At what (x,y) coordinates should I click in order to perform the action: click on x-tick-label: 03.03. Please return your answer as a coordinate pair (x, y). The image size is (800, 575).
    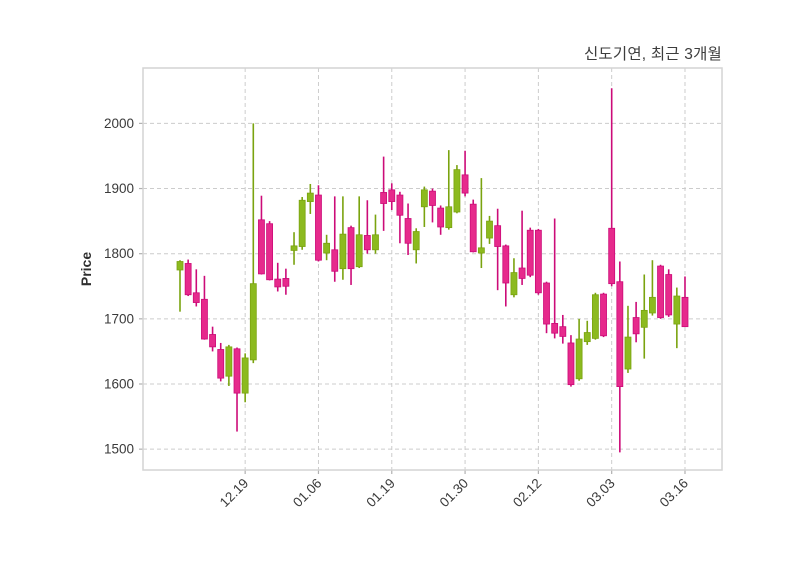
    Looking at the image, I should click on (600, 493).